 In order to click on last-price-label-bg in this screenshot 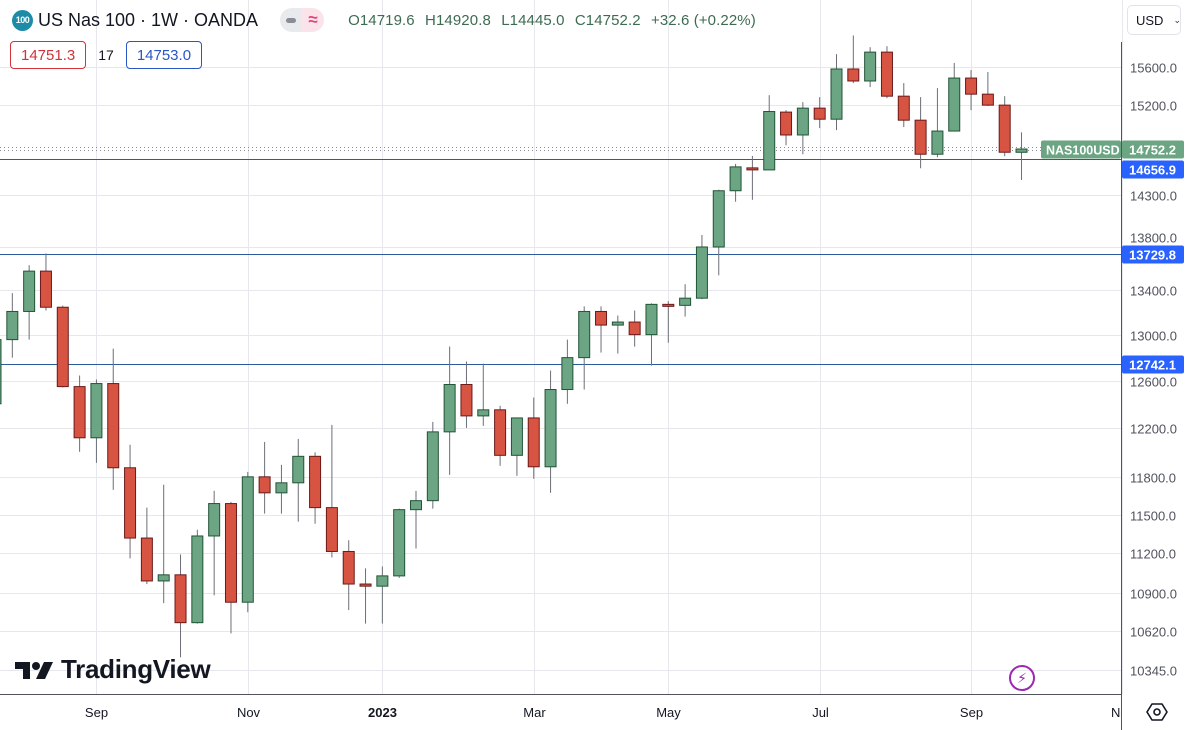, I will do `click(1153, 149)`.